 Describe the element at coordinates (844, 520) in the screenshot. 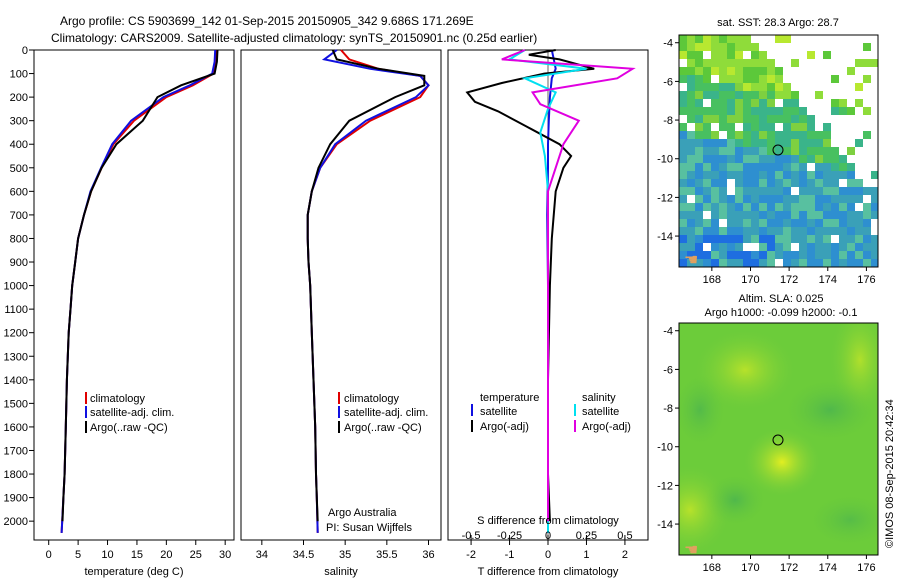

I see `sla-low` at that location.